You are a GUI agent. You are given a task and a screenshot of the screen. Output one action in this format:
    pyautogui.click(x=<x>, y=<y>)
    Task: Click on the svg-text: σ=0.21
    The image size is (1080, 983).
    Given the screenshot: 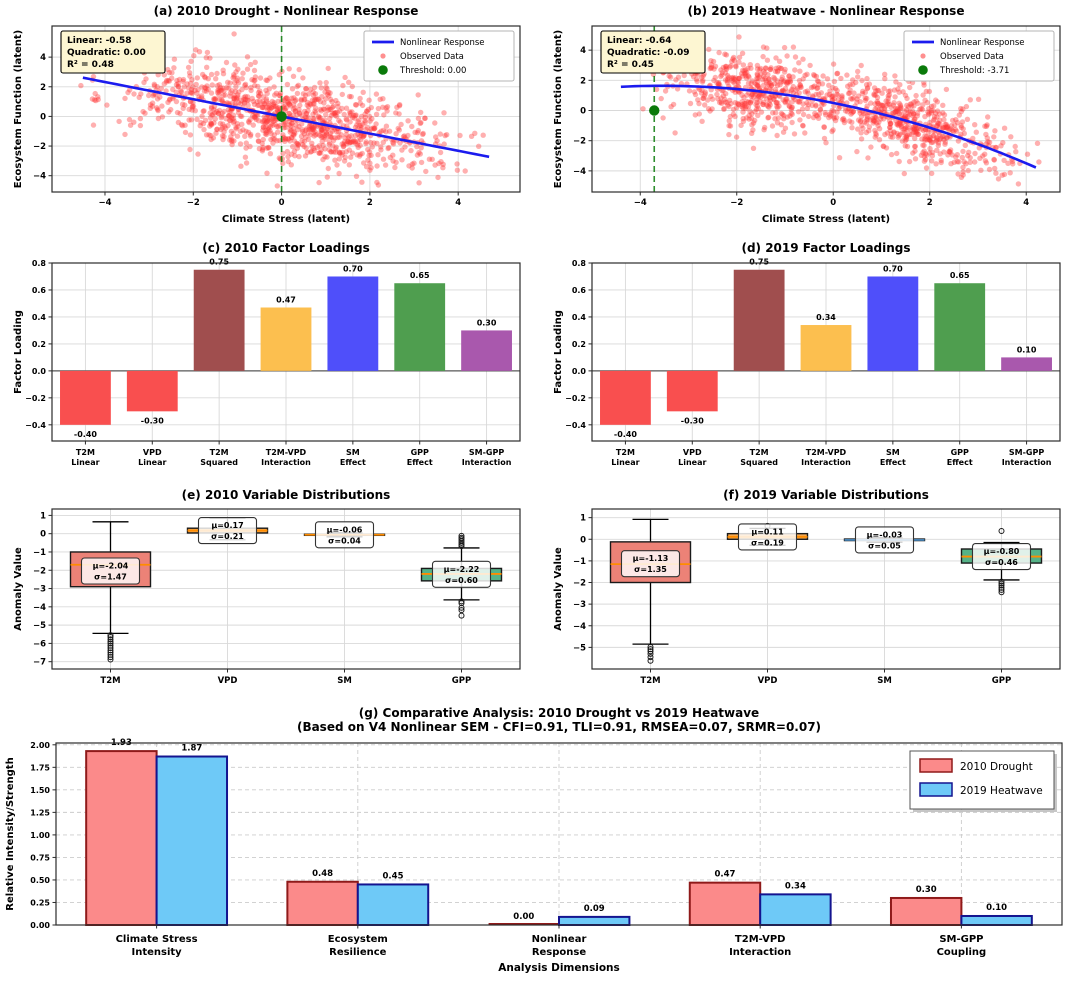 What is the action you would take?
    pyautogui.click(x=227, y=536)
    